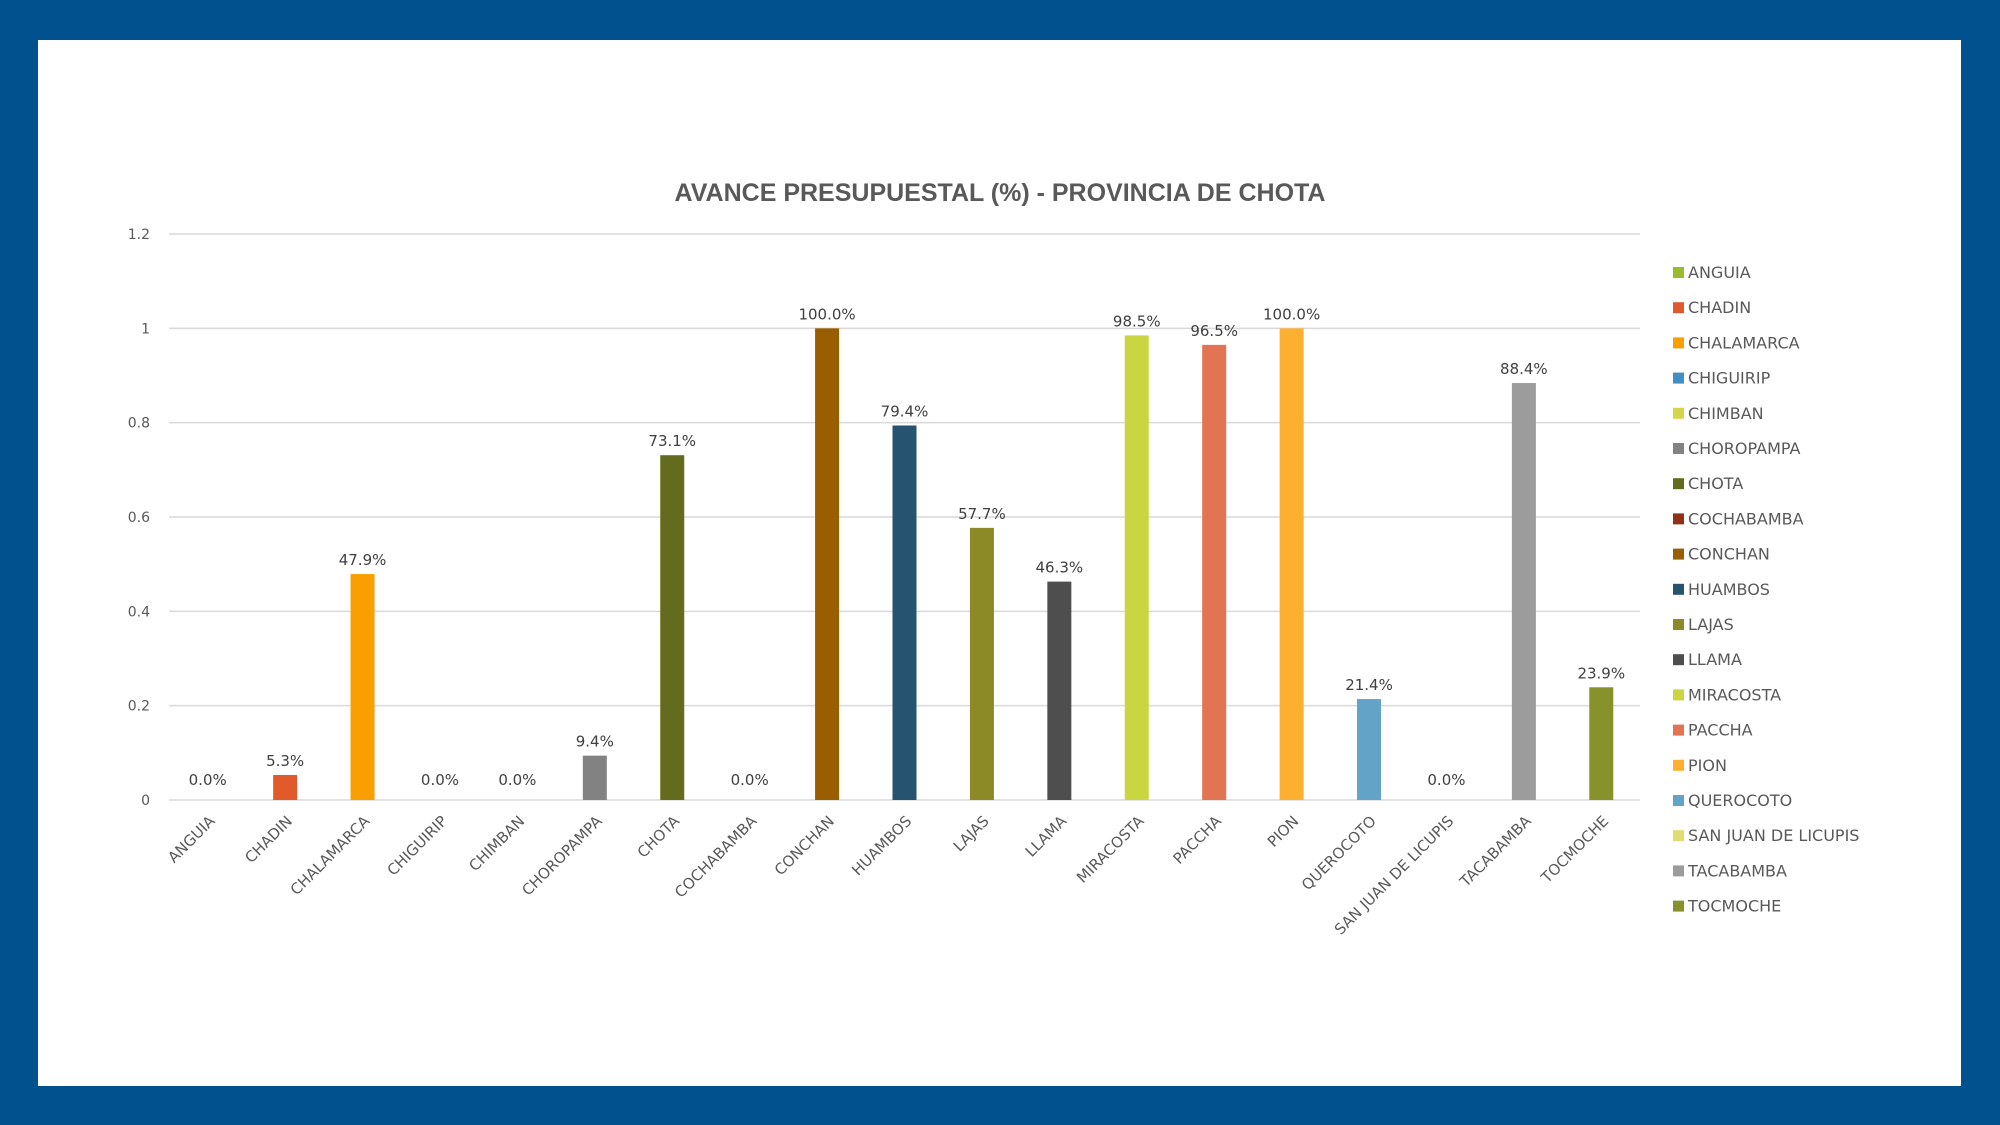 The image size is (2000, 1125). Describe the element at coordinates (1339, 853) in the screenshot. I see `x-tick-label: QUEROCOTO` at that location.